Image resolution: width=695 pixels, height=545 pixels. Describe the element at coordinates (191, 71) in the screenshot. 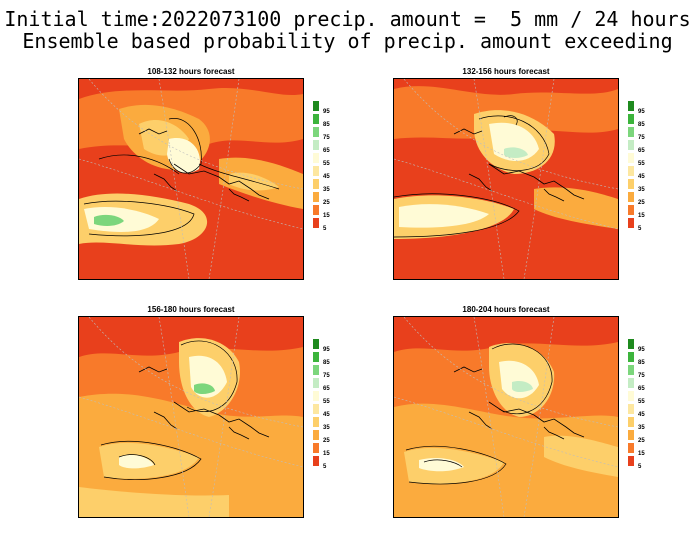

I see `panel-title: 108-132 hours forecast` at that location.